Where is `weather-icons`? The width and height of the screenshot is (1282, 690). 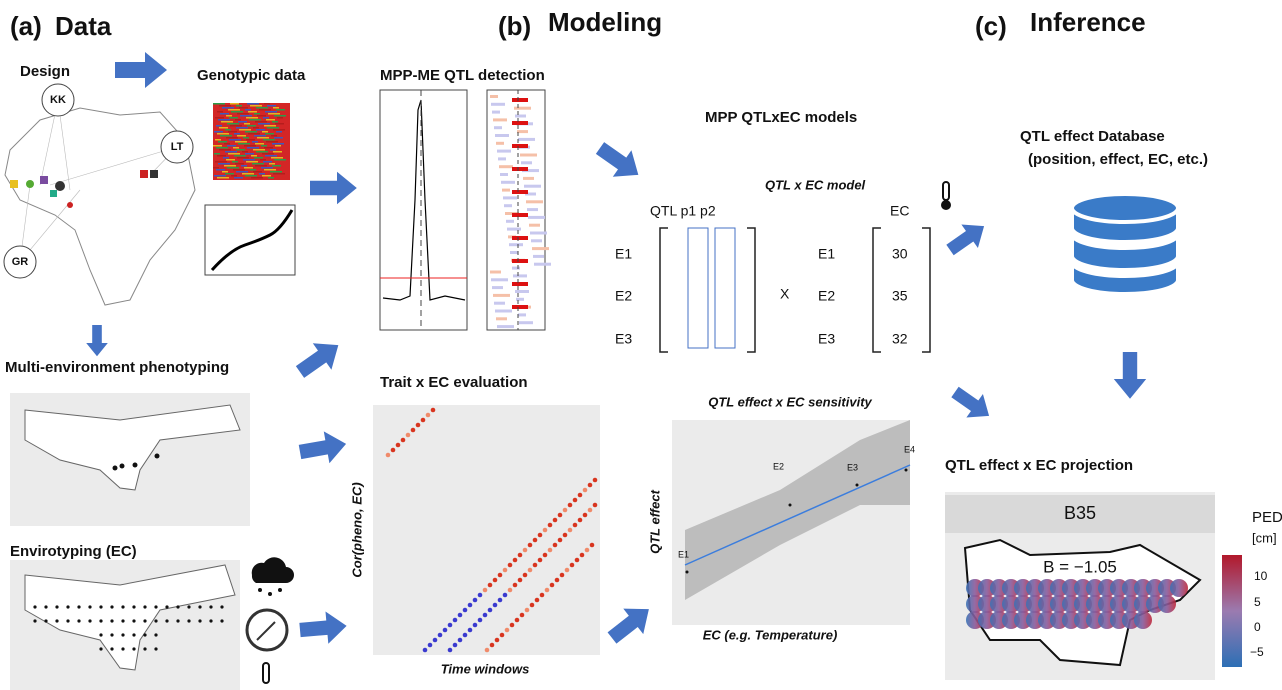 weather-icons is located at coordinates (269, 620).